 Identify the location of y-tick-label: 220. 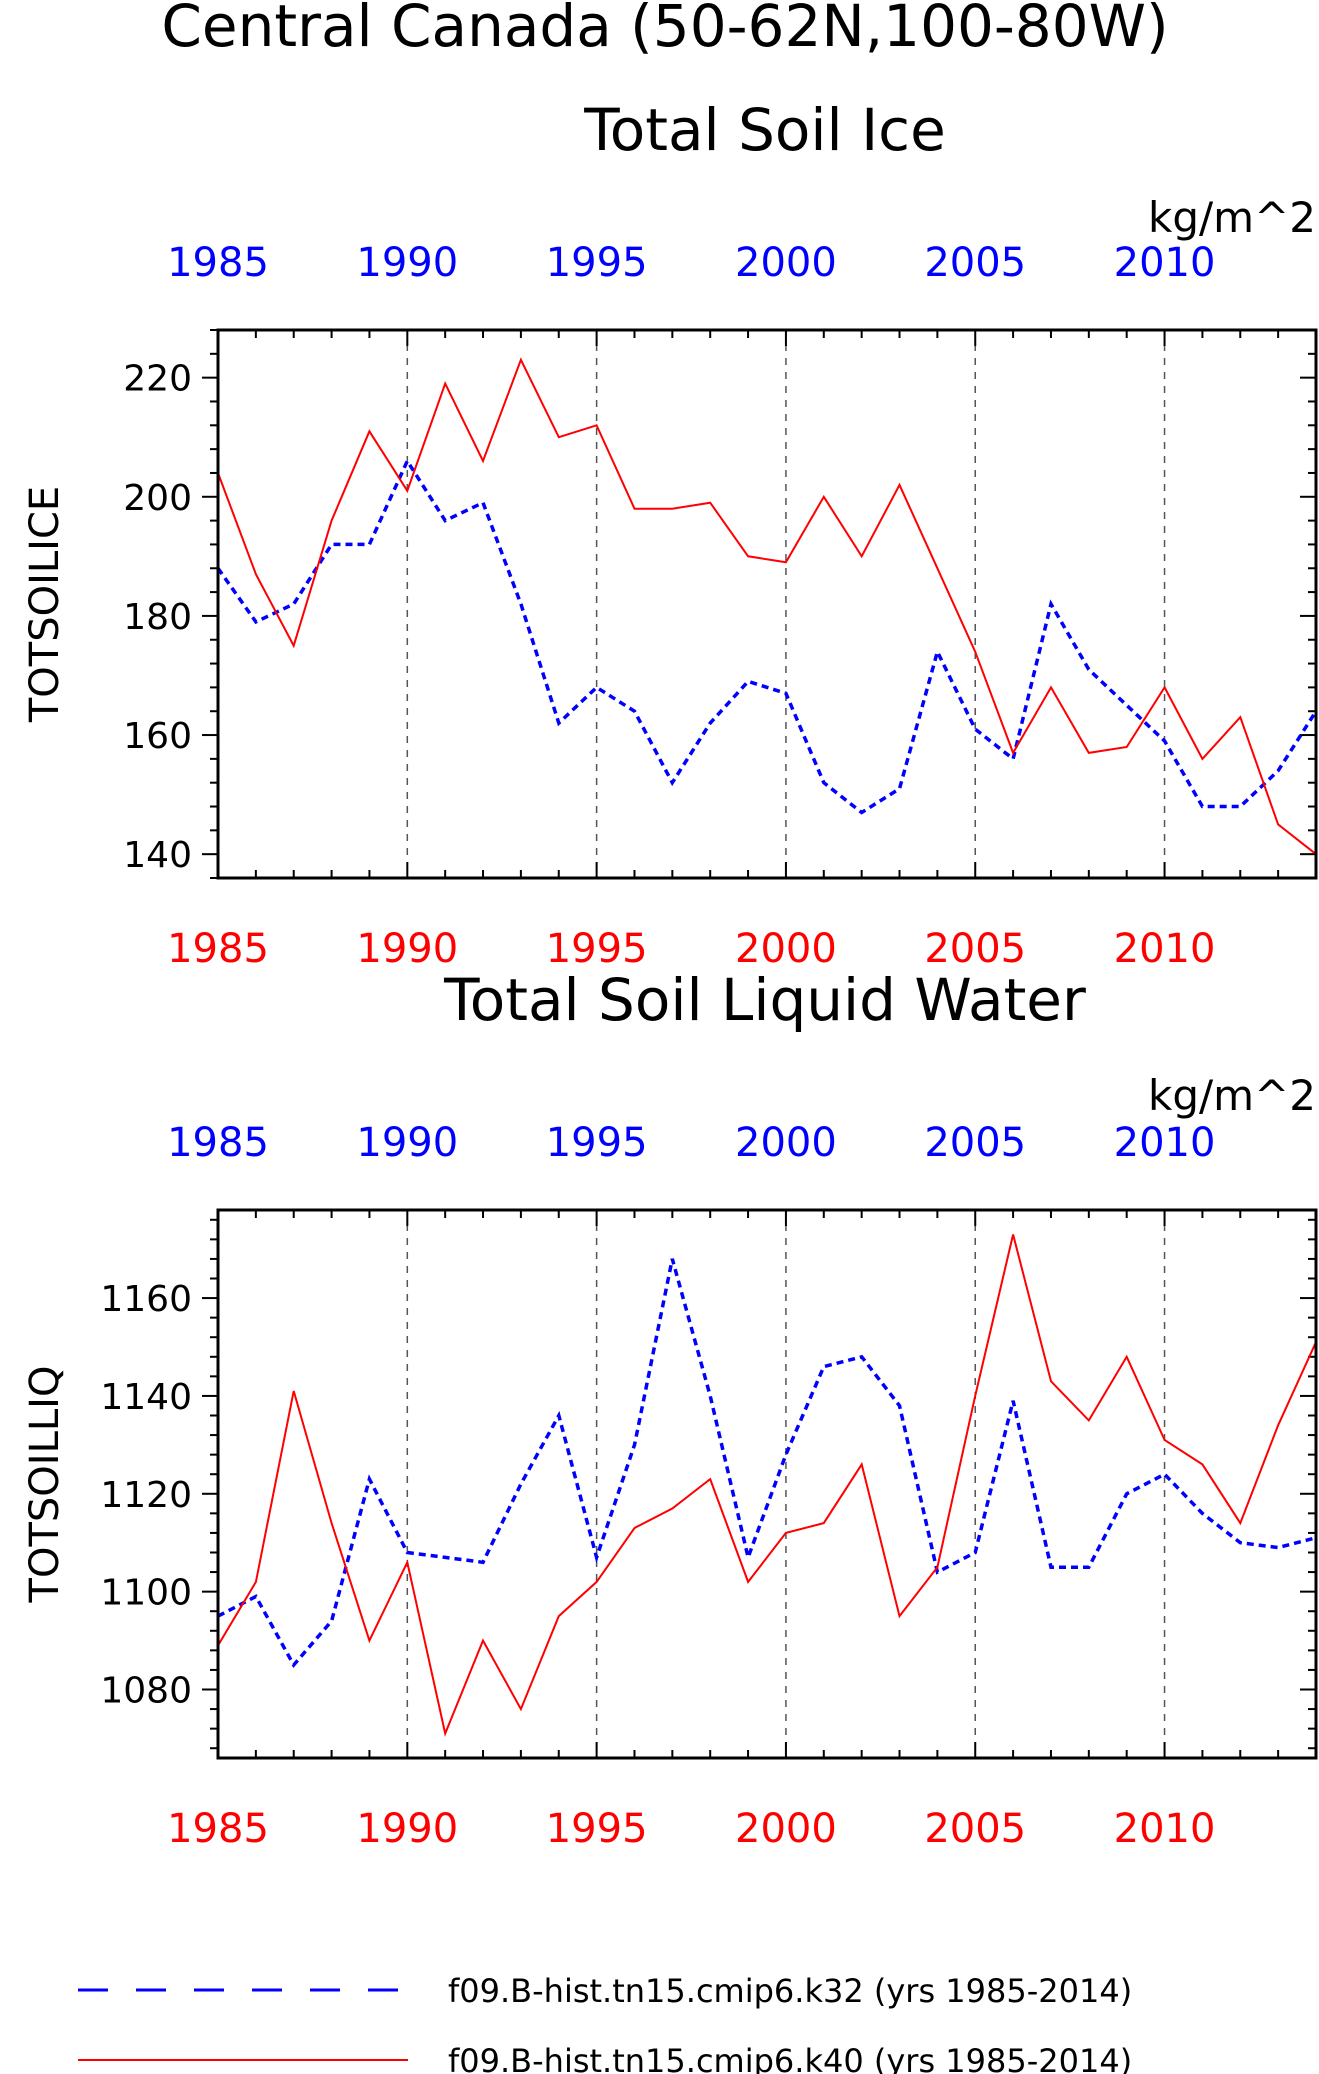
(157, 379).